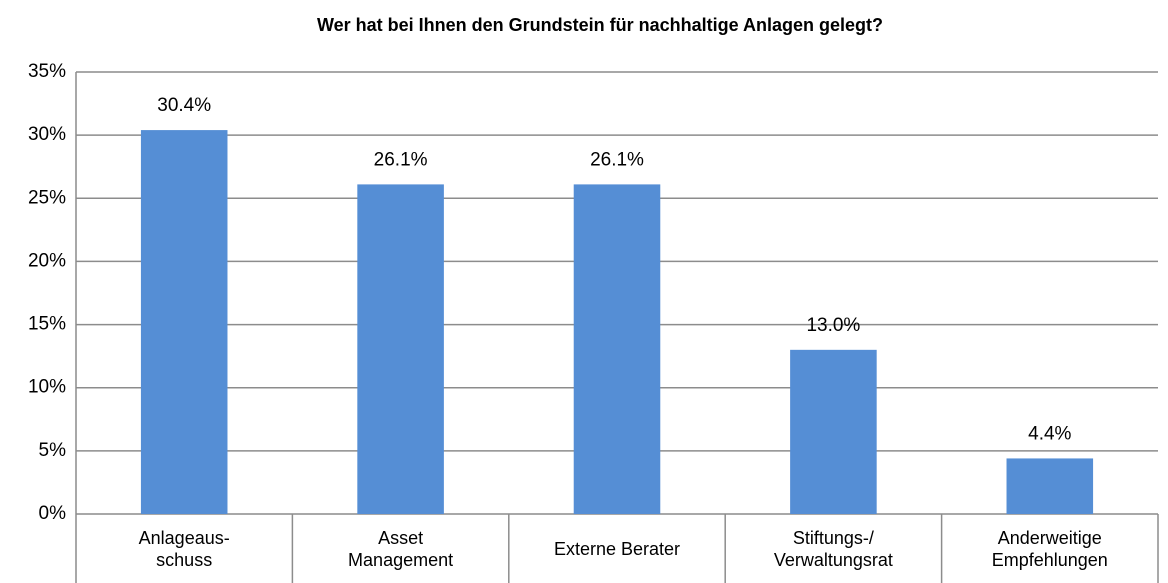  Describe the element at coordinates (1049, 548) in the screenshot. I see `x-tick-label: Anderweitige Empfehlungen` at that location.